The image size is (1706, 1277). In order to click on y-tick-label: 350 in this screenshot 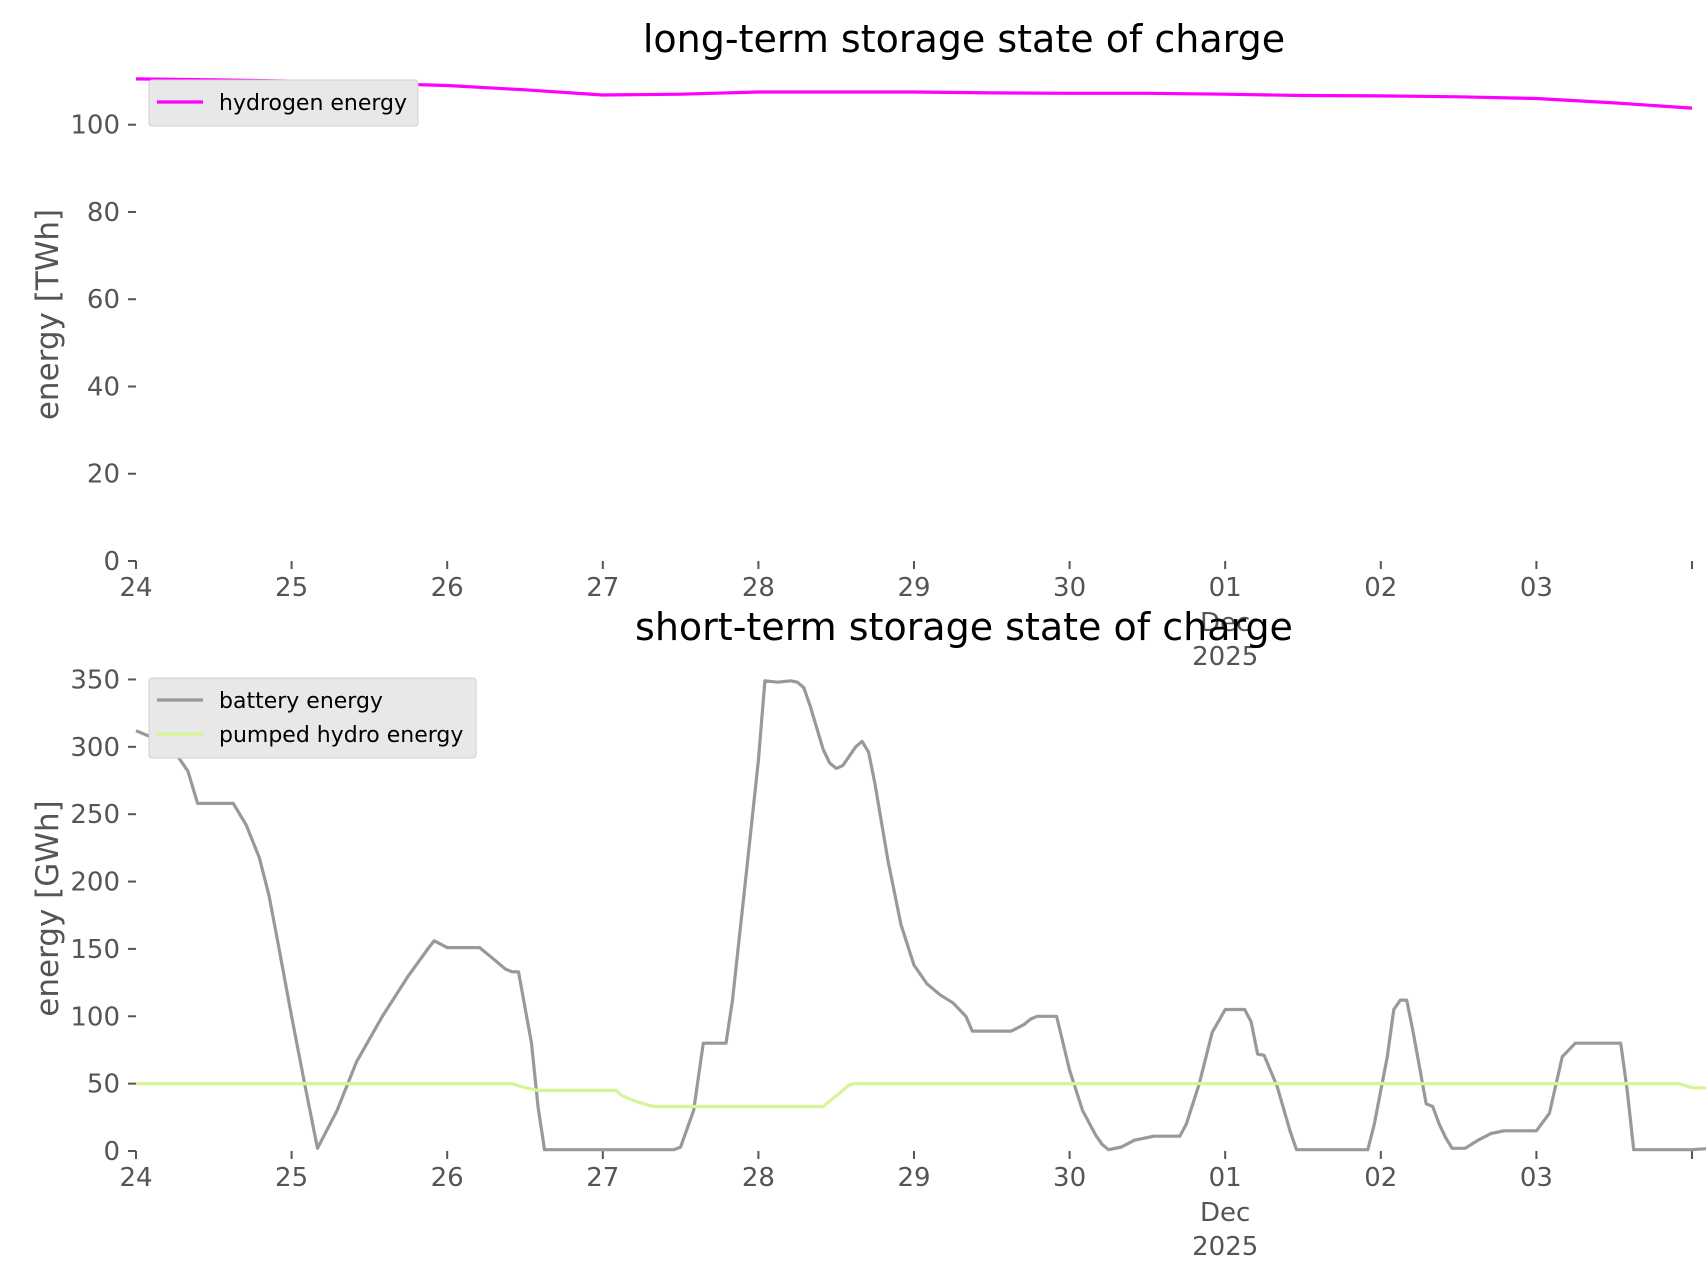, I will do `click(95, 680)`.